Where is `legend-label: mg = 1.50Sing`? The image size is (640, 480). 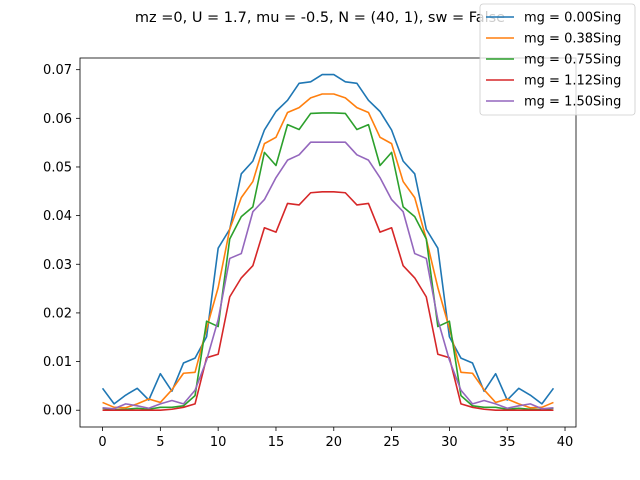 legend-label: mg = 1.50Sing is located at coordinates (572, 102).